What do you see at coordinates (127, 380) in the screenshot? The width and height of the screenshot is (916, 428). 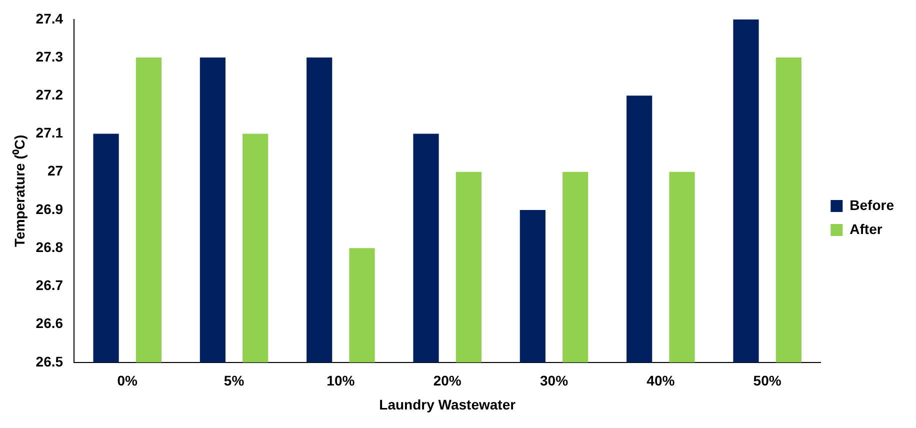 I see `x-tick-label: 0%` at bounding box center [127, 380].